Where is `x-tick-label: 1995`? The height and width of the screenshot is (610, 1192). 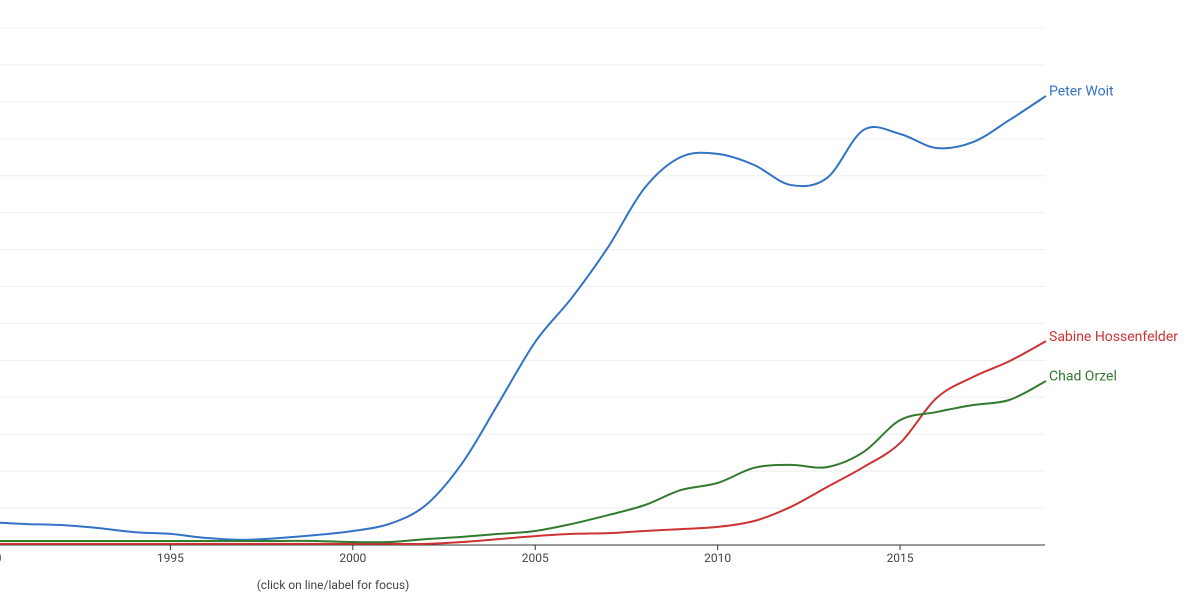
x-tick-label: 1995 is located at coordinates (170, 558).